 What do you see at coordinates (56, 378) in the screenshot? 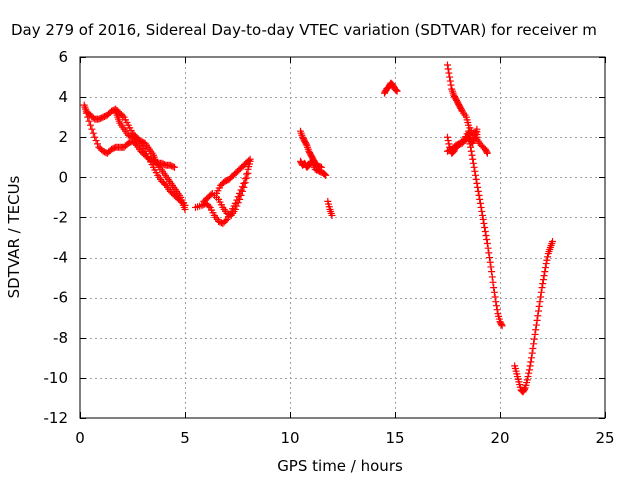
I see `y-tick-label: -10` at bounding box center [56, 378].